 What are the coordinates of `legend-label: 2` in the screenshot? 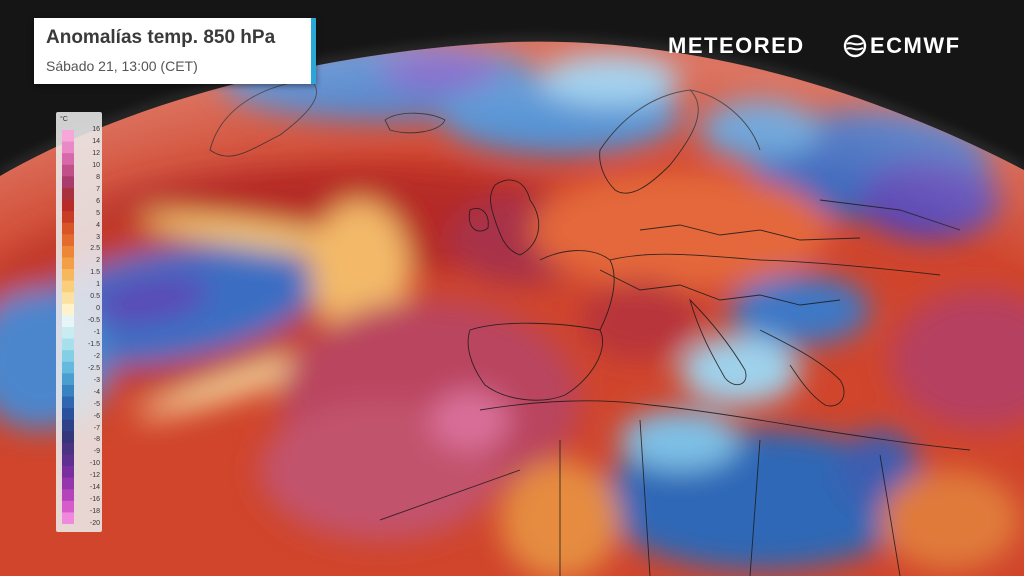 It's located at (98, 261).